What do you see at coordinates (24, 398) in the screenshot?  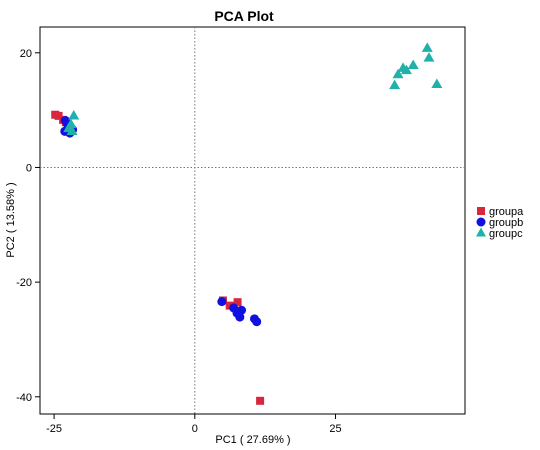 I see `y-tick-label: -40` at bounding box center [24, 398].